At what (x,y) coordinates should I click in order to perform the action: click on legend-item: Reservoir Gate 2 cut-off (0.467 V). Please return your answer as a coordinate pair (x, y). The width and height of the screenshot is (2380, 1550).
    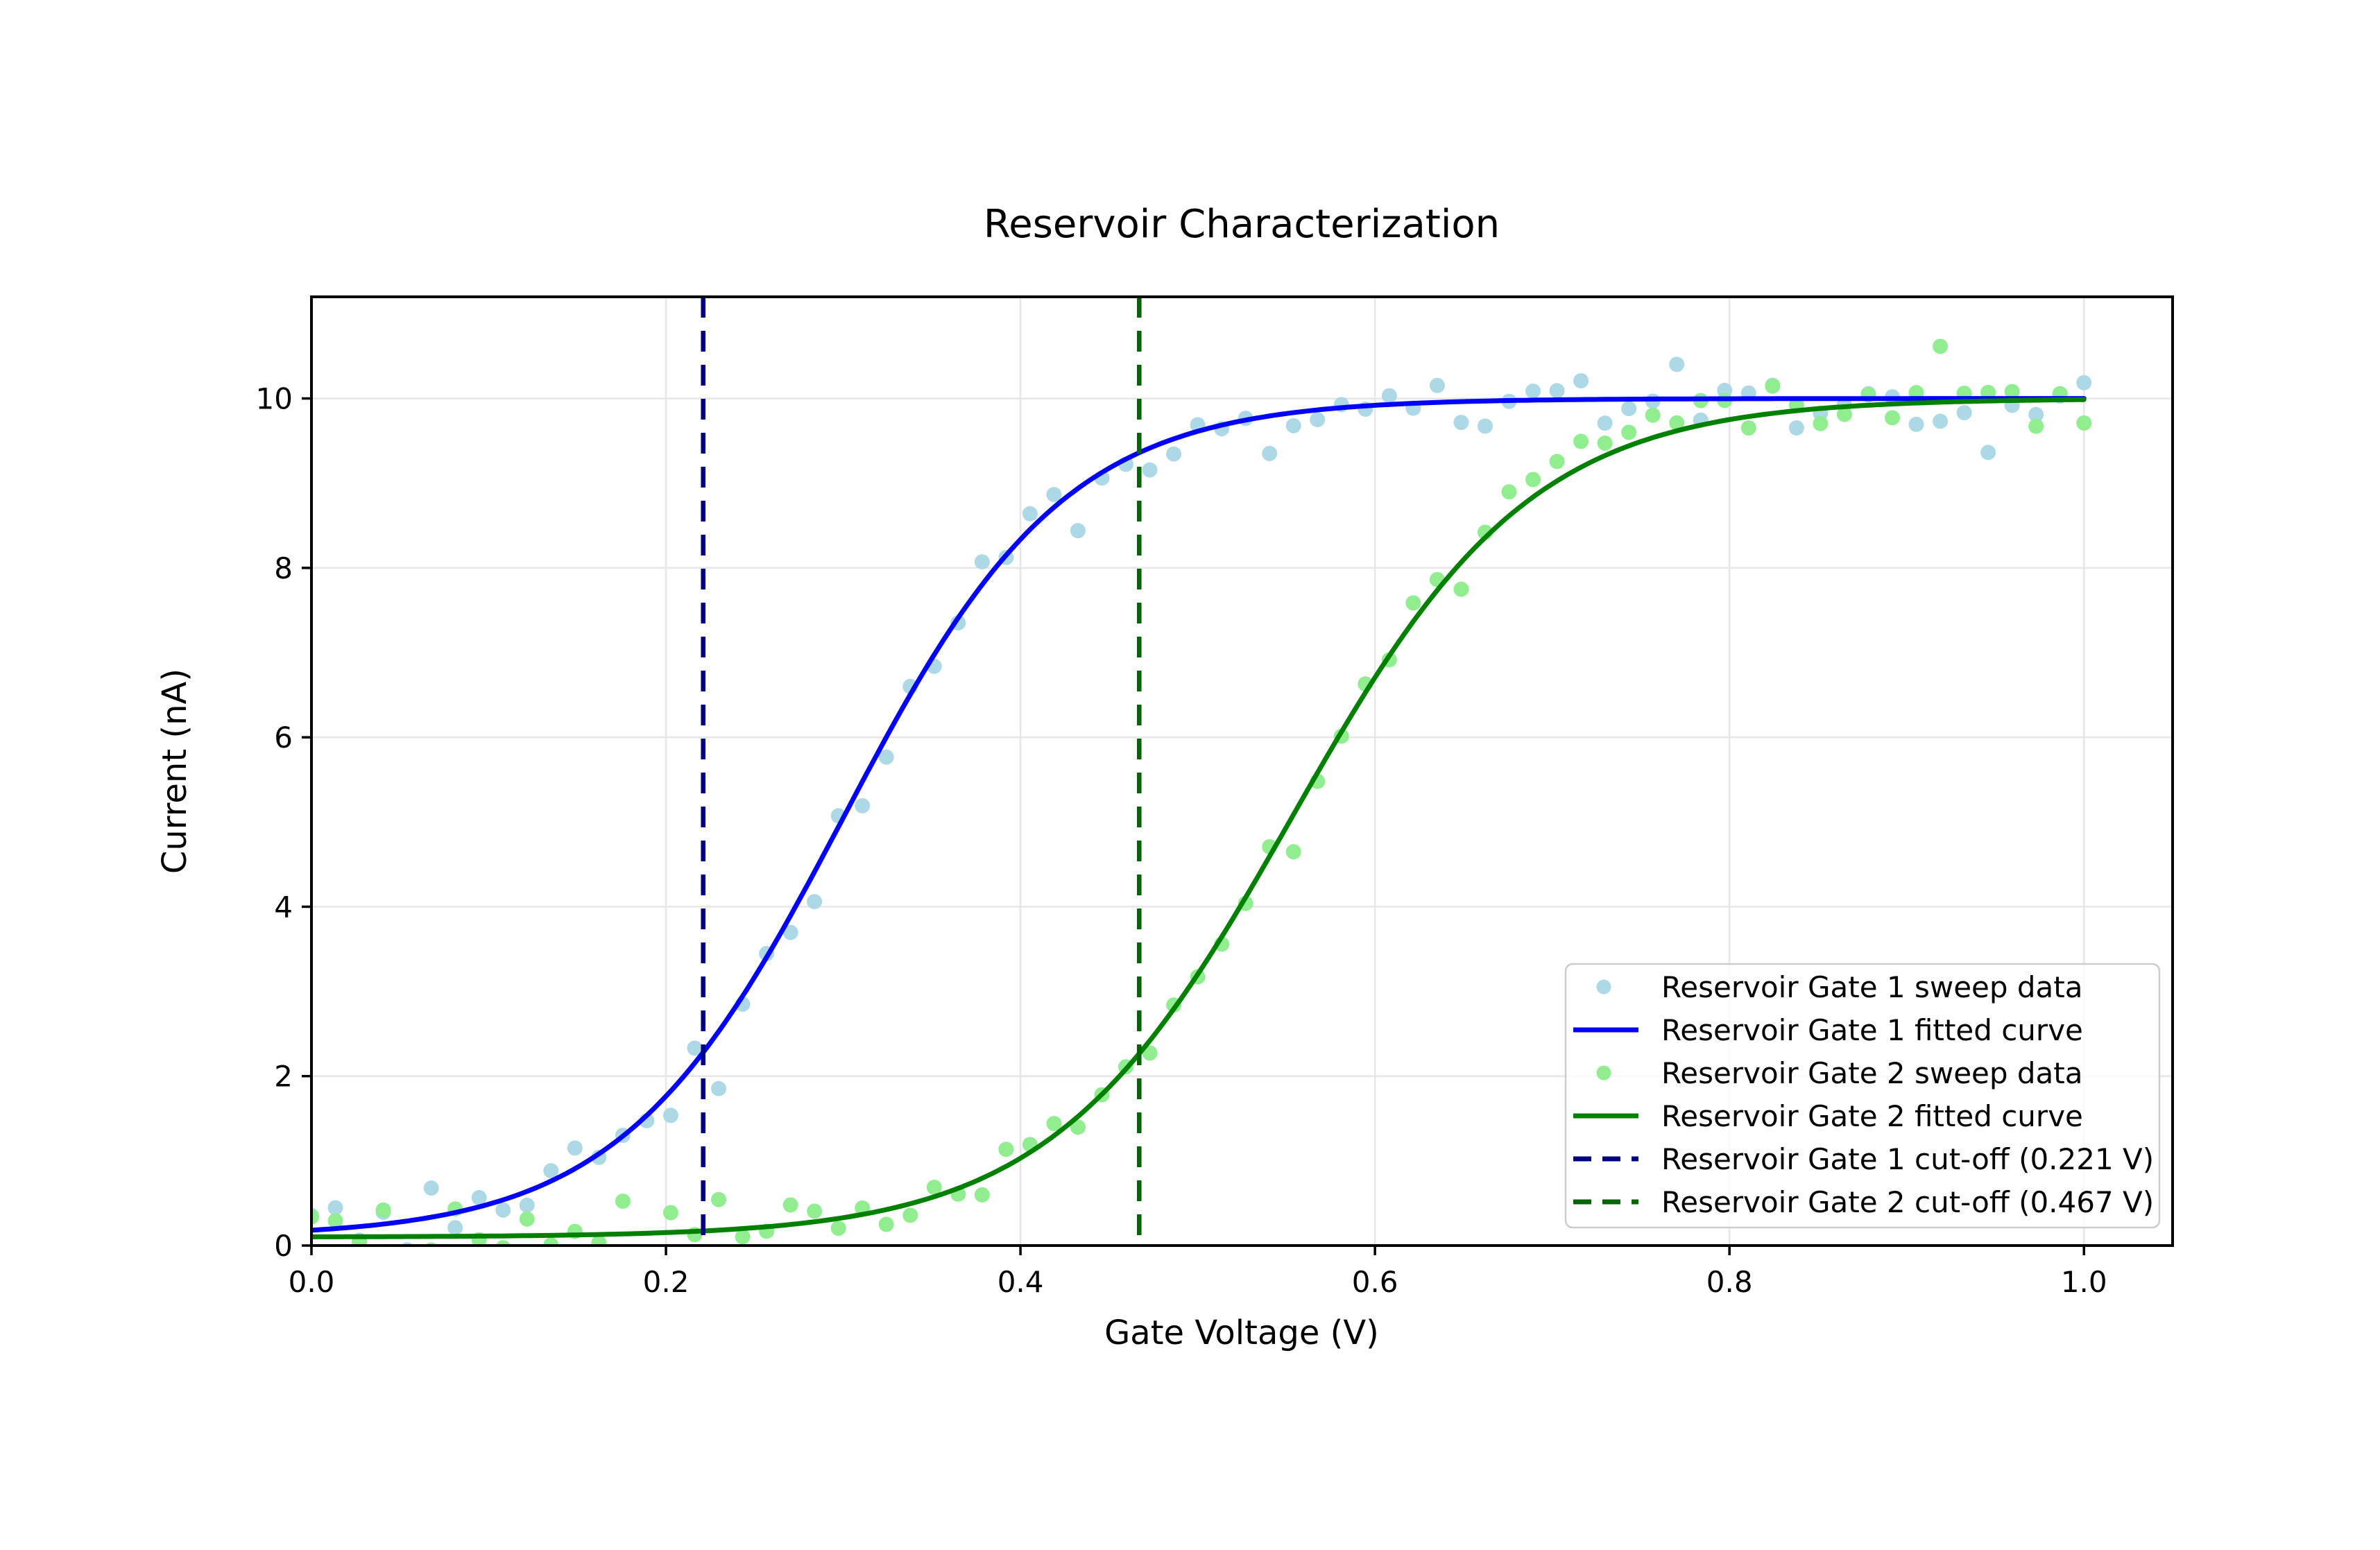
    Looking at the image, I should click on (1863, 1202).